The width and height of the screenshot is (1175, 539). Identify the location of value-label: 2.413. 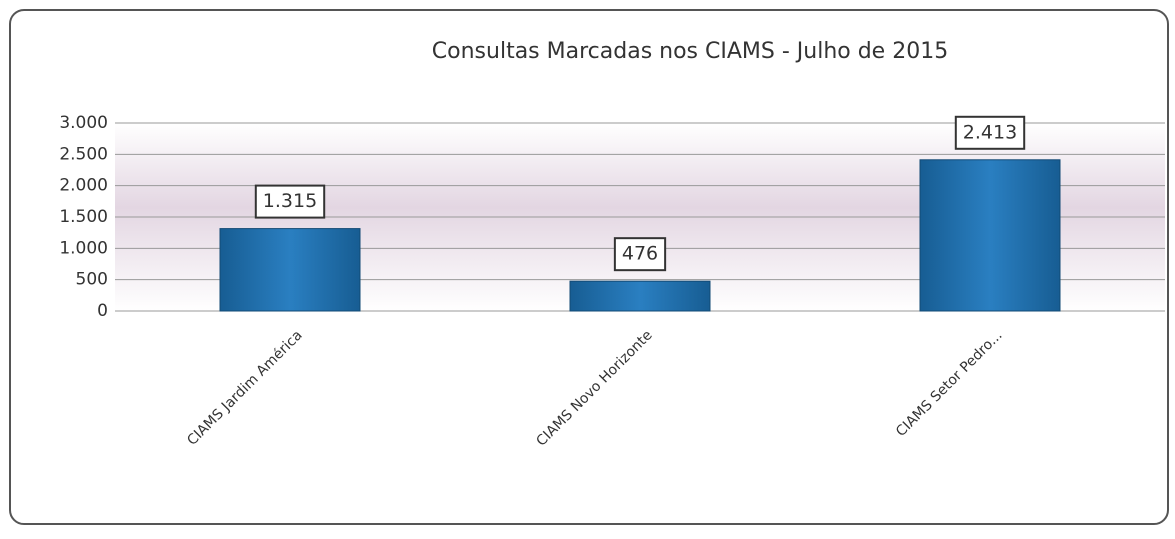
(990, 132).